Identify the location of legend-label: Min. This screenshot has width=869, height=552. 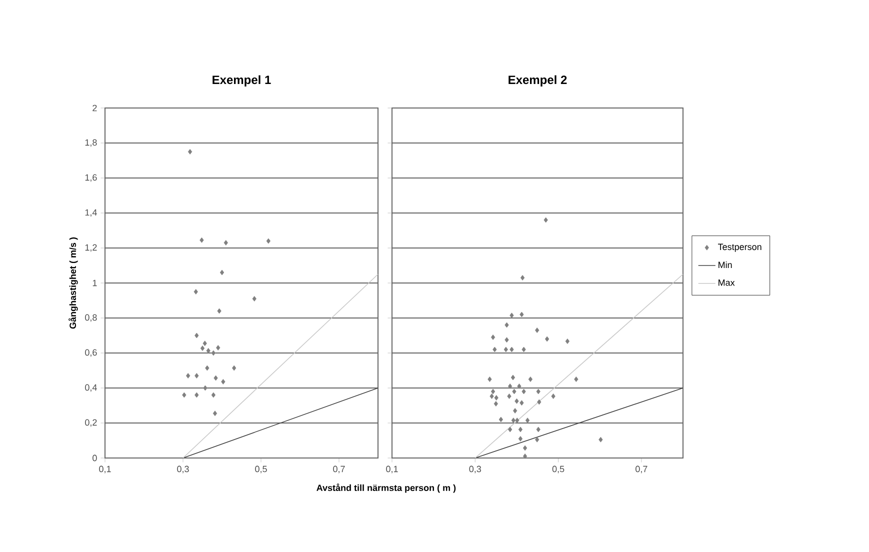
(725, 264).